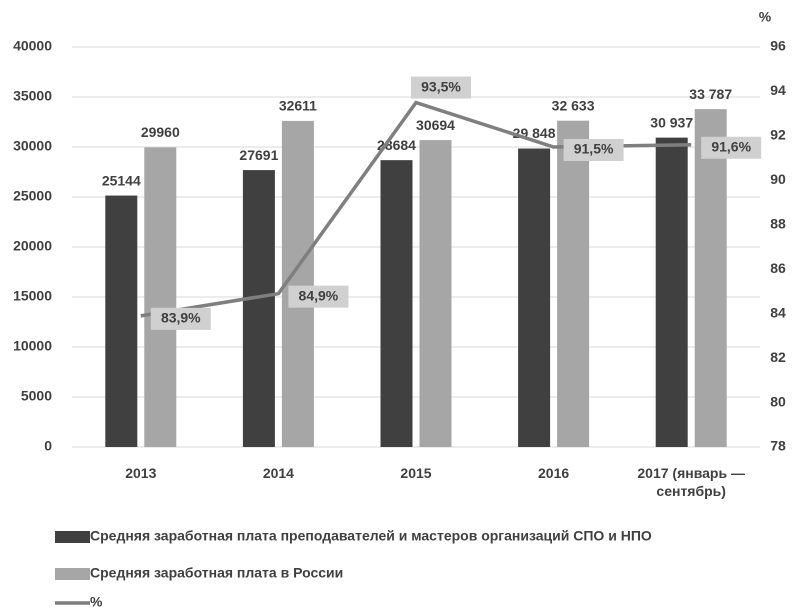 This screenshot has width=801, height=611. What do you see at coordinates (32, 96) in the screenshot?
I see `y-tick-label: 35000` at bounding box center [32, 96].